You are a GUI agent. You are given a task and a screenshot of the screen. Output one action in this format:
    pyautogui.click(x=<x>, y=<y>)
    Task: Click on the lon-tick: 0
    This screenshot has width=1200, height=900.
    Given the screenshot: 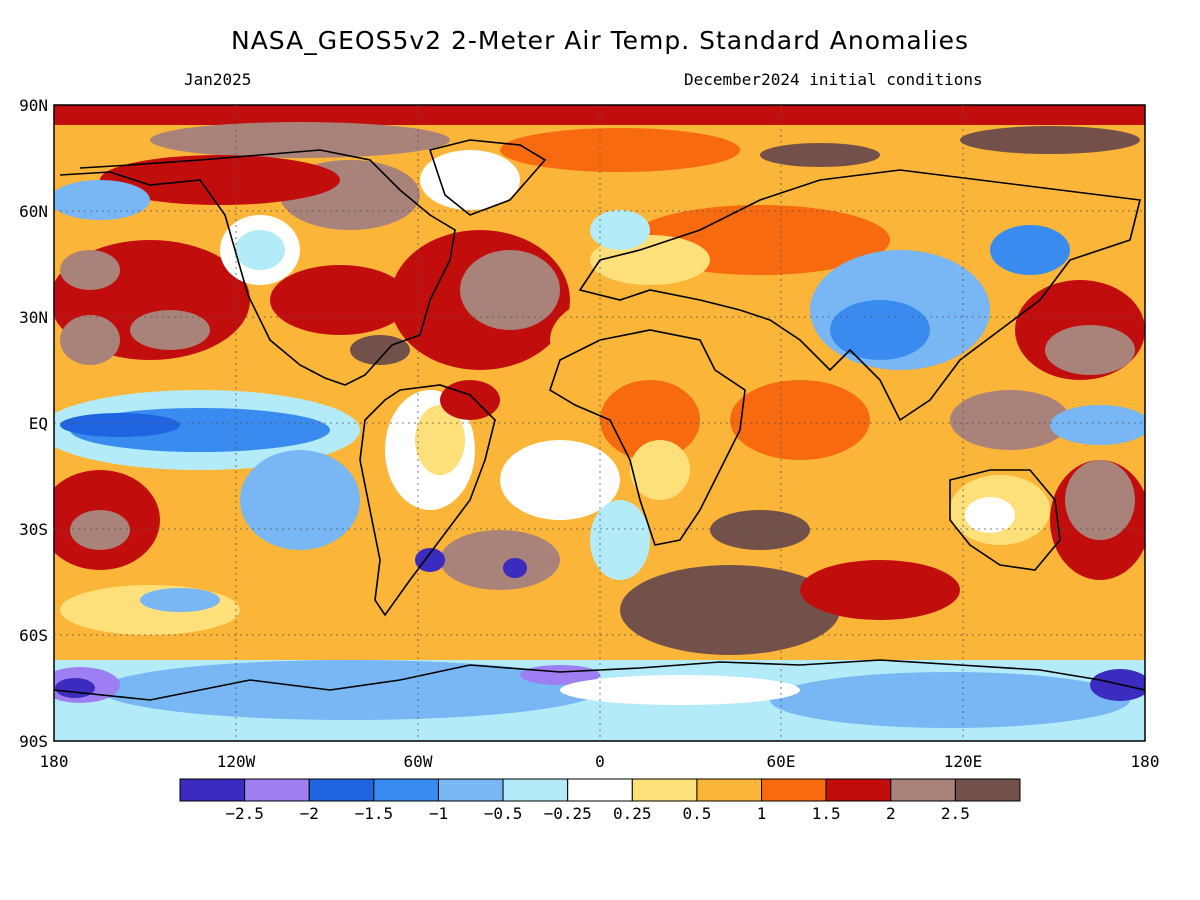 What is the action you would take?
    pyautogui.click(x=600, y=761)
    